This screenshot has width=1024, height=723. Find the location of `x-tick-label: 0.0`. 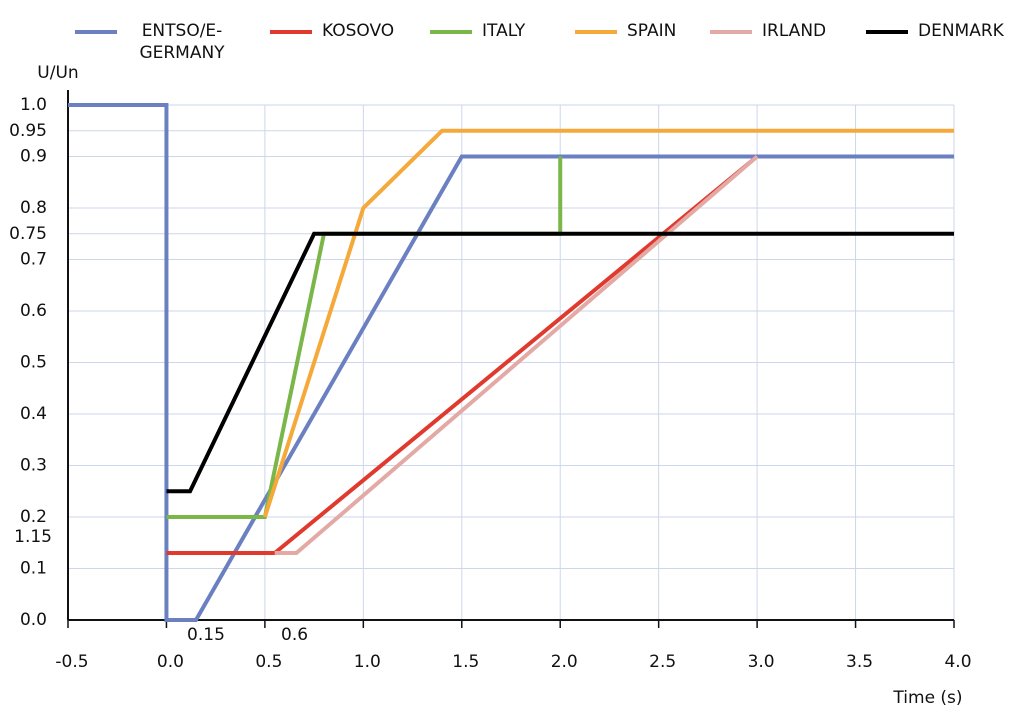

x-tick-label: 0.0 is located at coordinates (170, 662).